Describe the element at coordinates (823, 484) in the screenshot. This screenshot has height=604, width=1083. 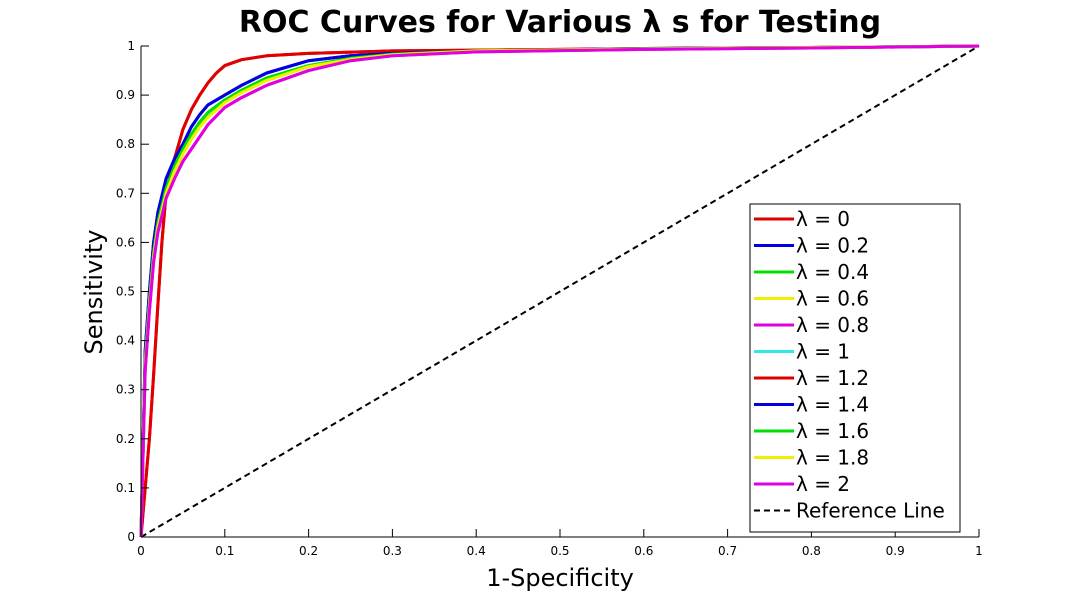
I see `legend-label-10: λ = 2` at that location.